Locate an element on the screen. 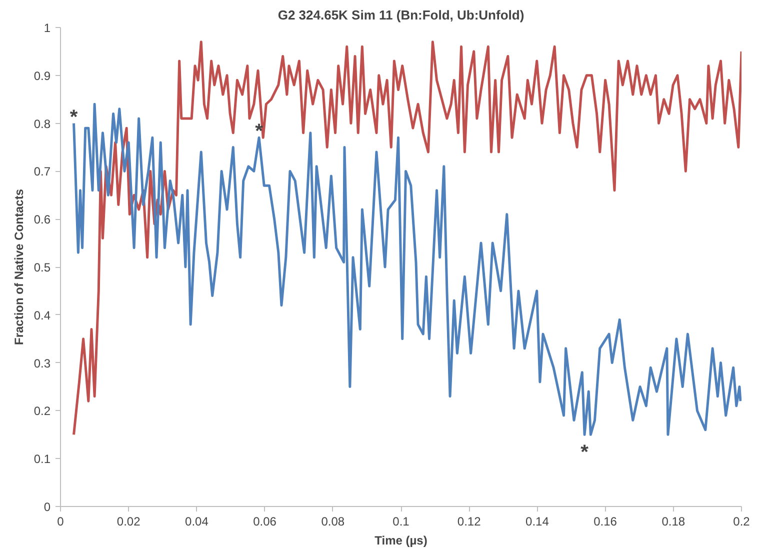 The image size is (759, 556). y-tick-label: 0.6 is located at coordinates (42, 219).